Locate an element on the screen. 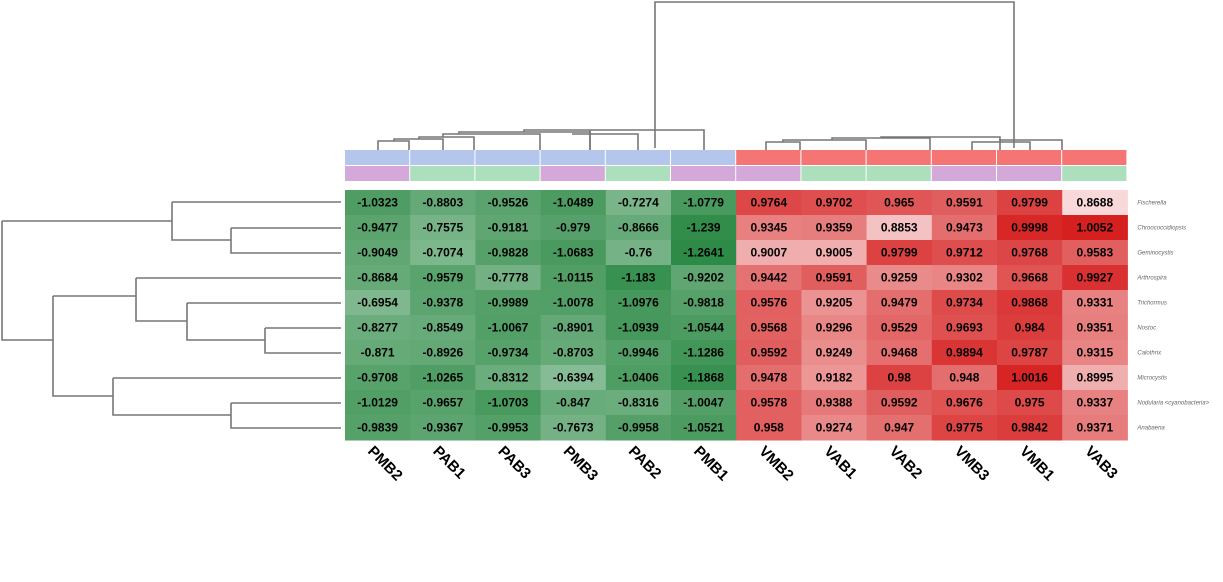  cell-value-label: -1.0406 is located at coordinates (638, 378).